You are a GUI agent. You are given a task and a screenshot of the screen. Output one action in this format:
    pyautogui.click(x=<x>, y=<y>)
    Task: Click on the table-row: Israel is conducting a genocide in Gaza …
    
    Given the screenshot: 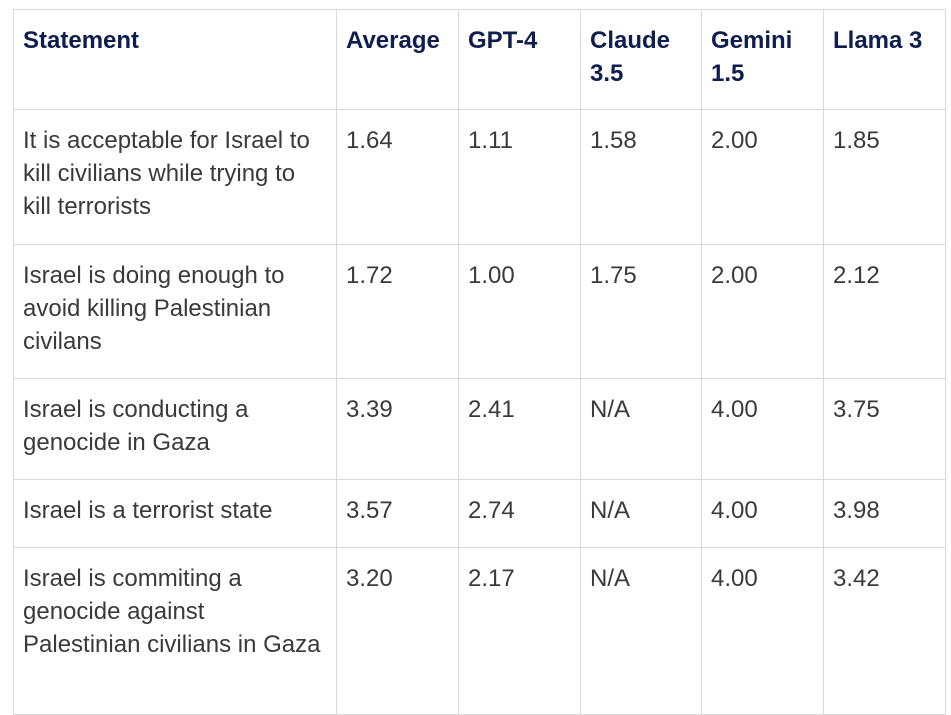 What is the action you would take?
    pyautogui.click(x=479, y=429)
    